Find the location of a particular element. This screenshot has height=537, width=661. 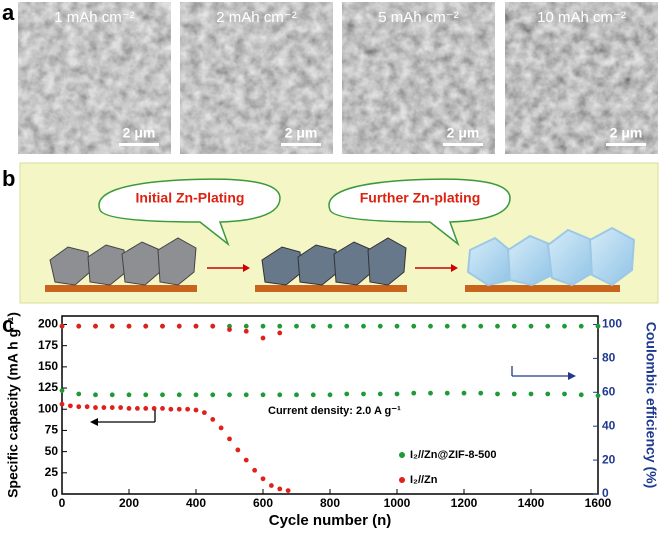

legend-label: I₂//Zn is located at coordinates (424, 480).